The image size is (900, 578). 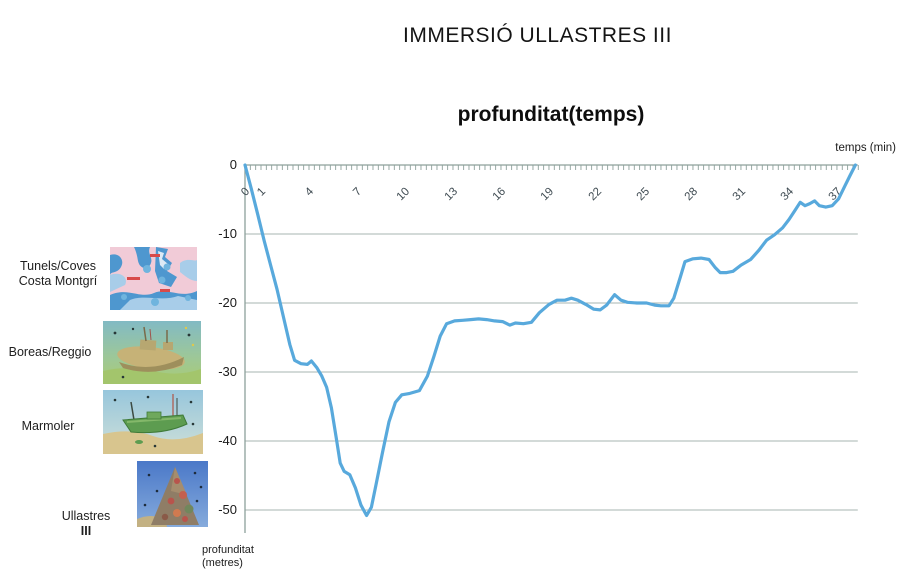 What do you see at coordinates (233, 164) in the screenshot?
I see `svg-text: 0` at bounding box center [233, 164].